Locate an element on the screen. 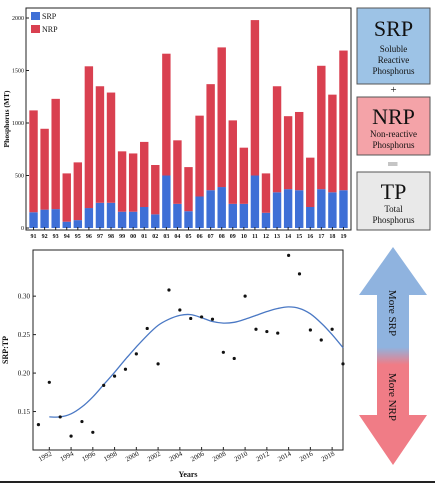  bar-xtick-label: 94 is located at coordinates (67, 237).